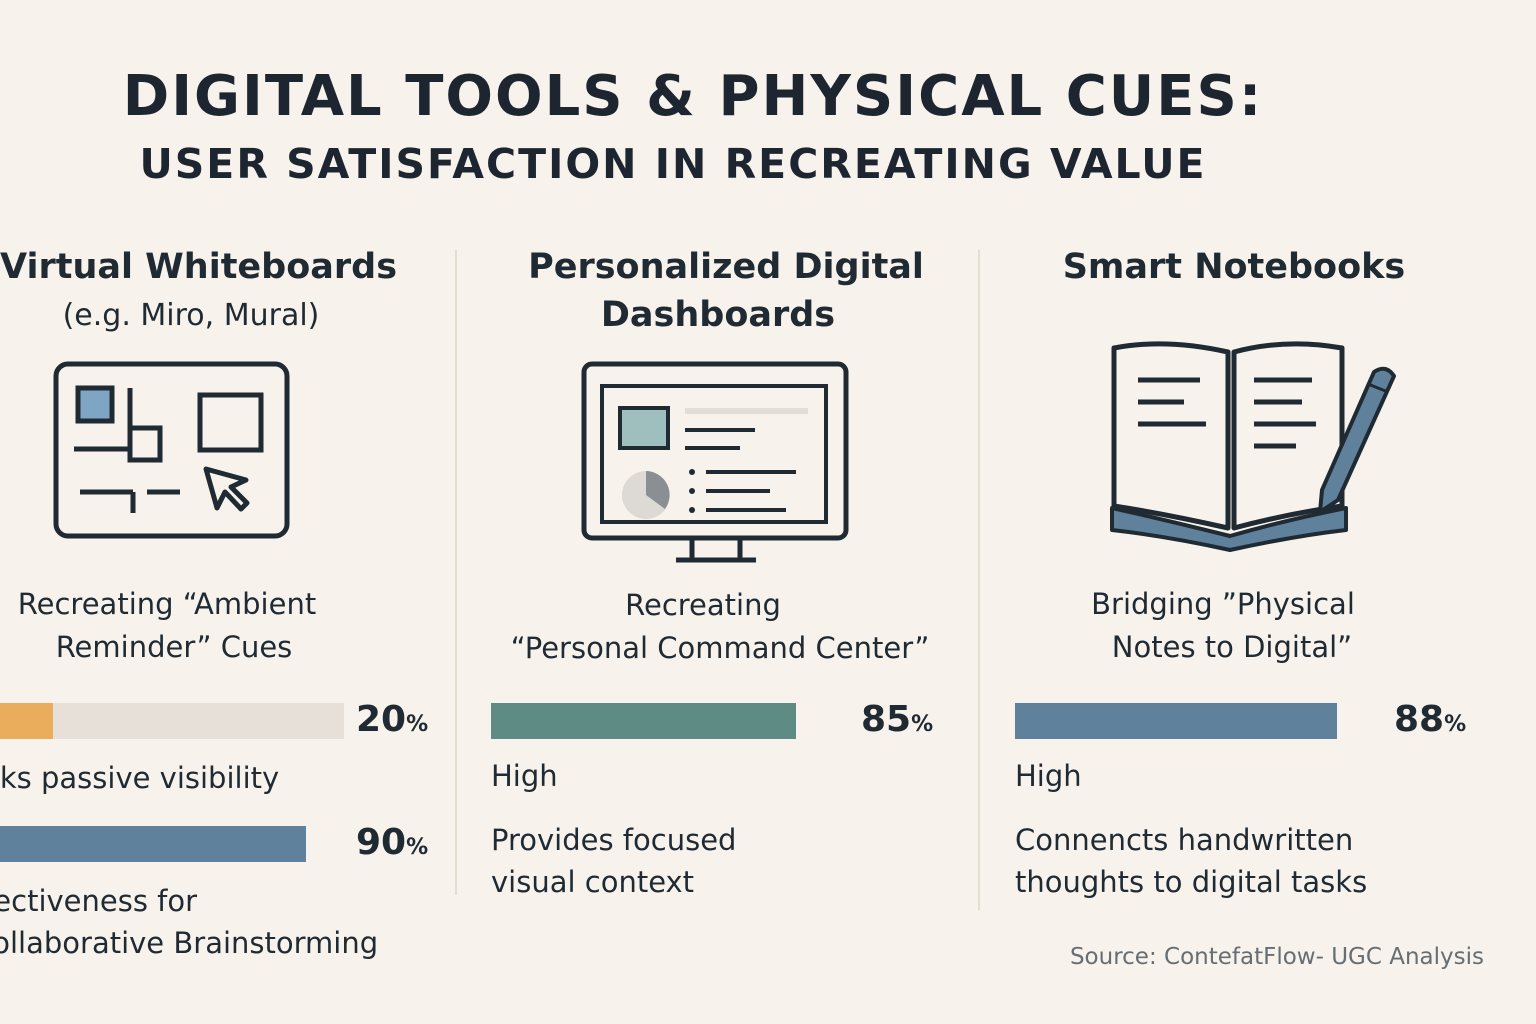 This screenshot has width=1536, height=1024. Describe the element at coordinates (614, 840) in the screenshot. I see `bar-note: Provides focused` at that location.